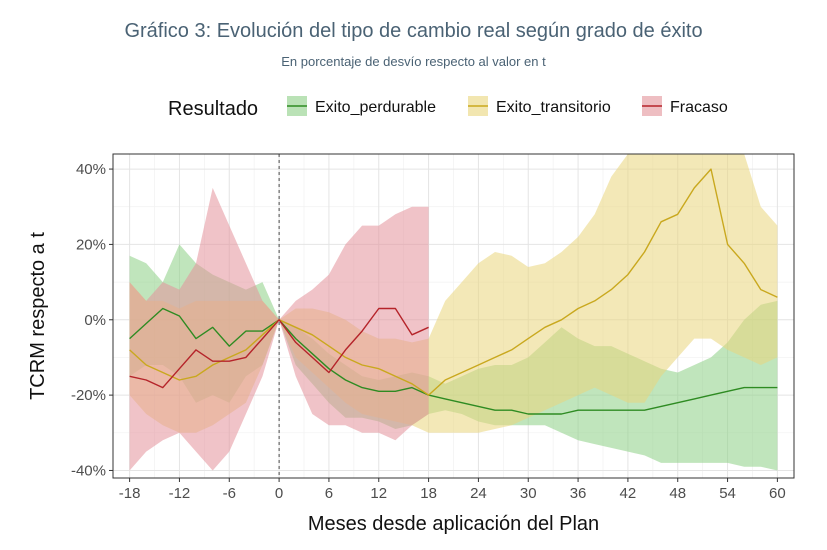  Describe the element at coordinates (727, 493) in the screenshot. I see `x-tick-label: 54` at that location.